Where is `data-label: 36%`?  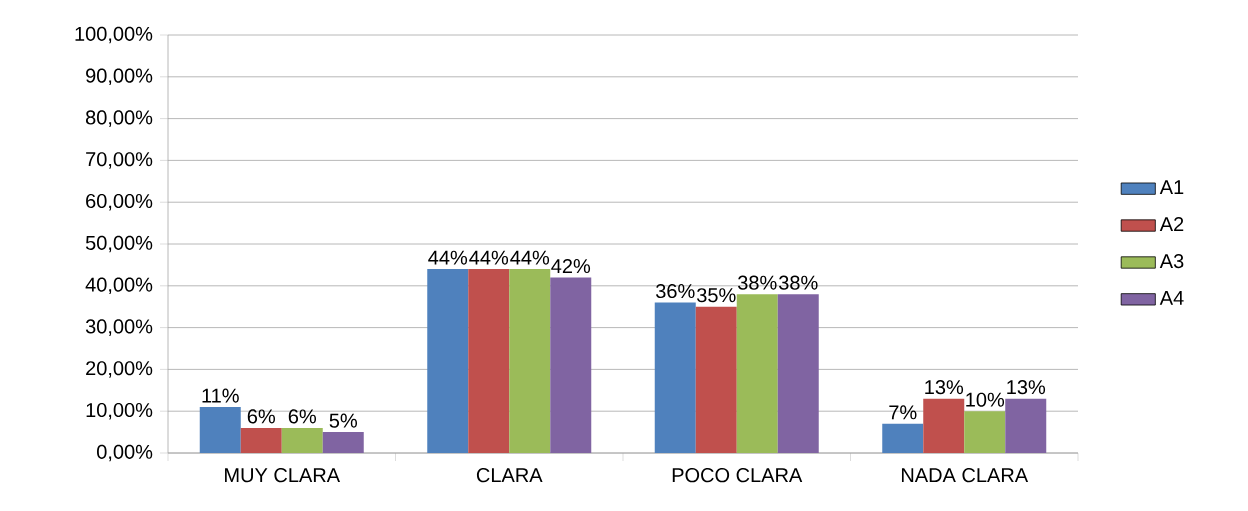 data-label: 36% is located at coordinates (675, 291).